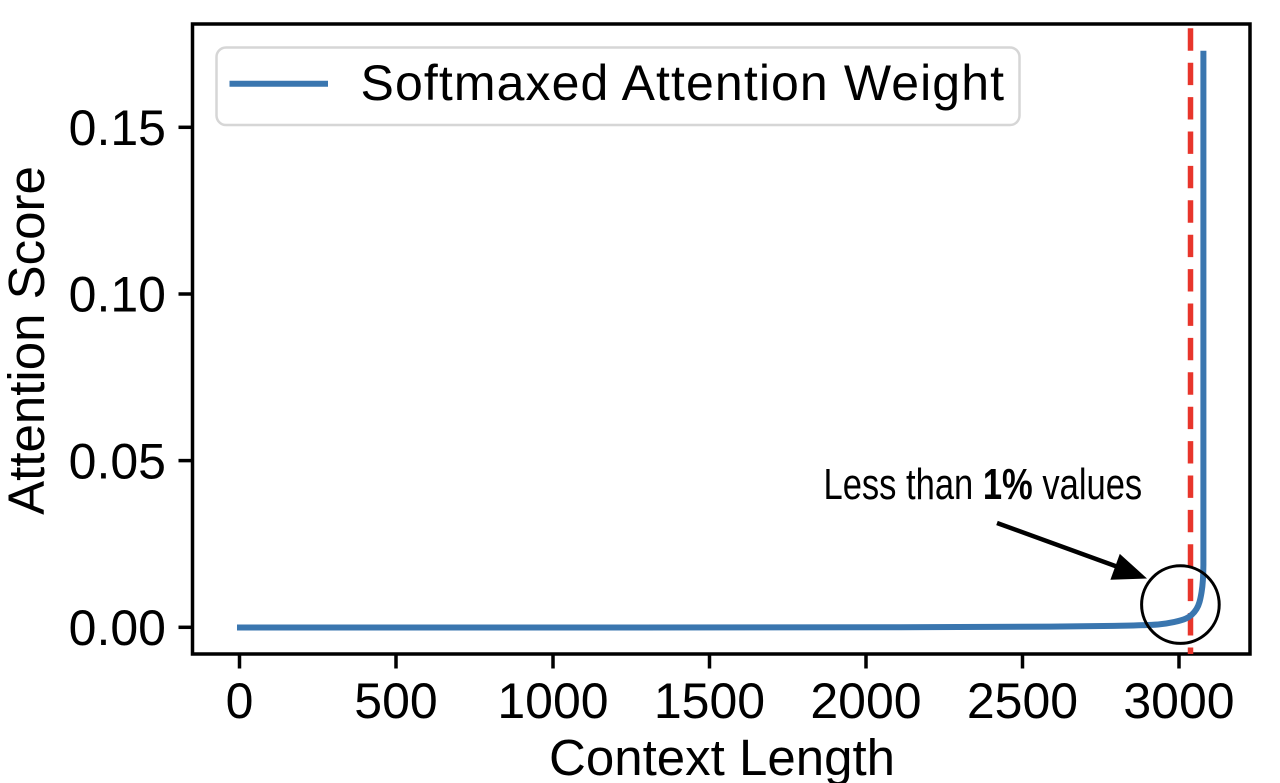  I want to click on svg-text: 0.15, so click(117, 128).